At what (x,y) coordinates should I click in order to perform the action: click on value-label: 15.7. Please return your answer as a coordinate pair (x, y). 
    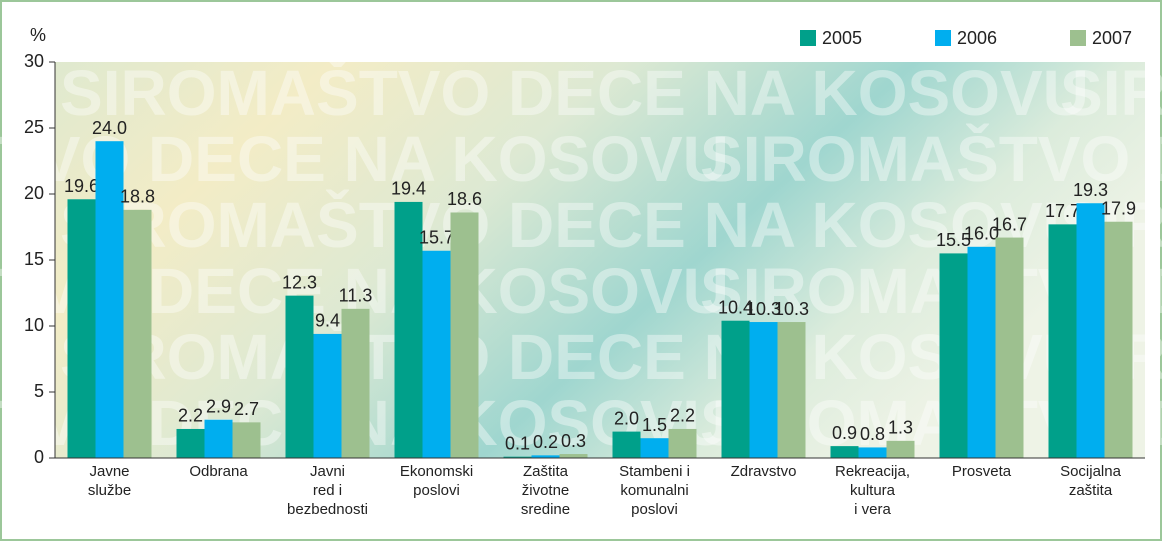
    Looking at the image, I should click on (436, 238).